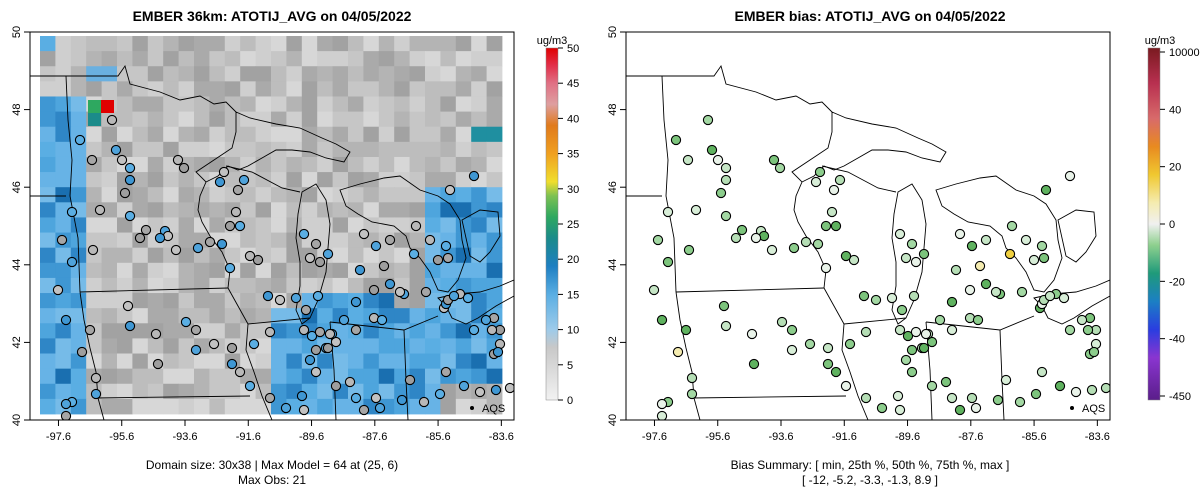 Image resolution: width=1200 pixels, height=502 pixels. What do you see at coordinates (780, 437) in the screenshot?
I see `x-tick-label: -93.6` at bounding box center [780, 437].